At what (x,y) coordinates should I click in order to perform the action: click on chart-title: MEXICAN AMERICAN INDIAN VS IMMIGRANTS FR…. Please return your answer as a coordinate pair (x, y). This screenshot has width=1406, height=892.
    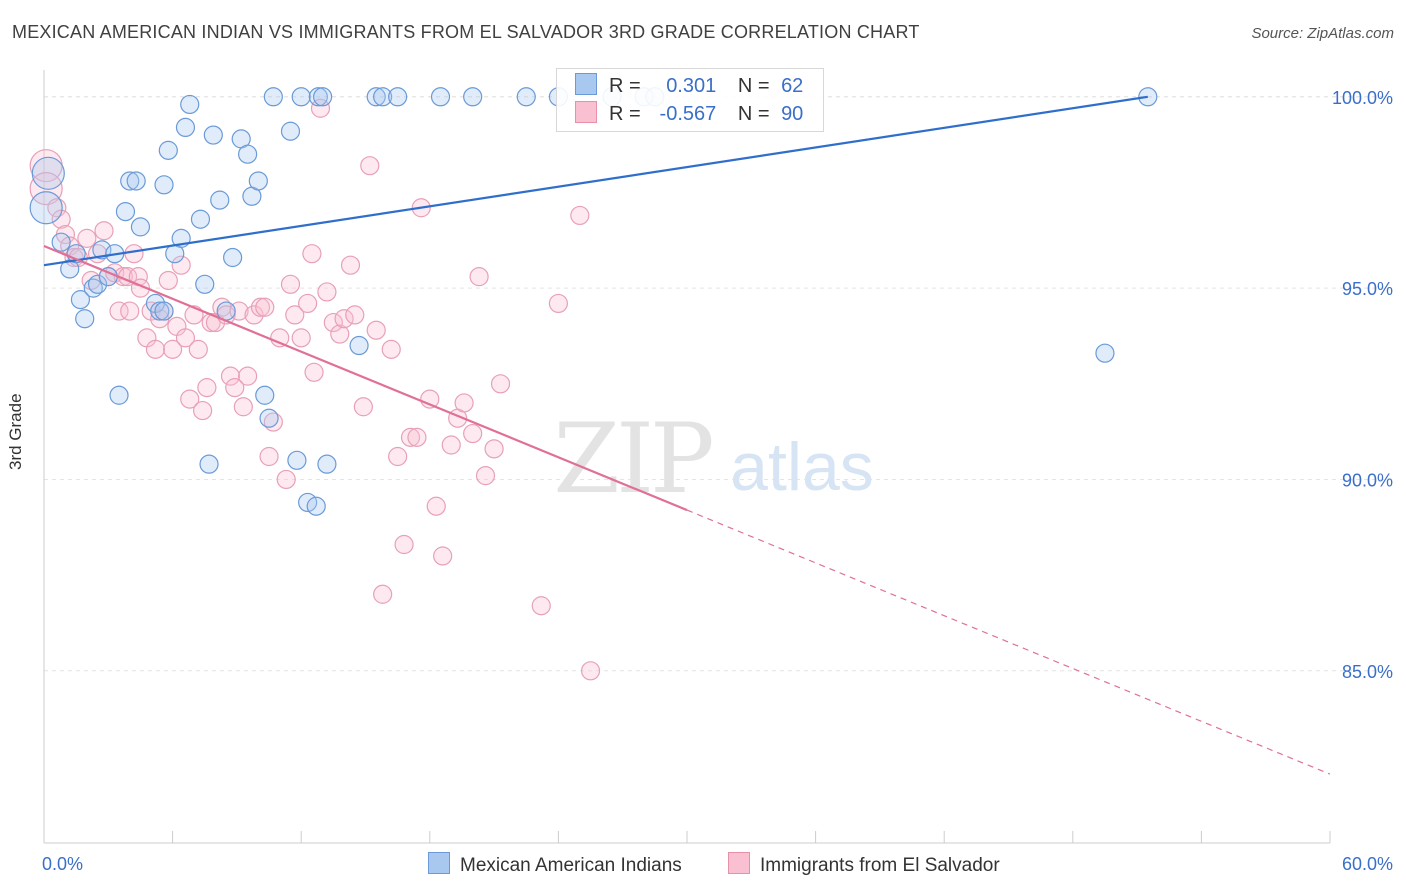
    Looking at the image, I should click on (466, 32).